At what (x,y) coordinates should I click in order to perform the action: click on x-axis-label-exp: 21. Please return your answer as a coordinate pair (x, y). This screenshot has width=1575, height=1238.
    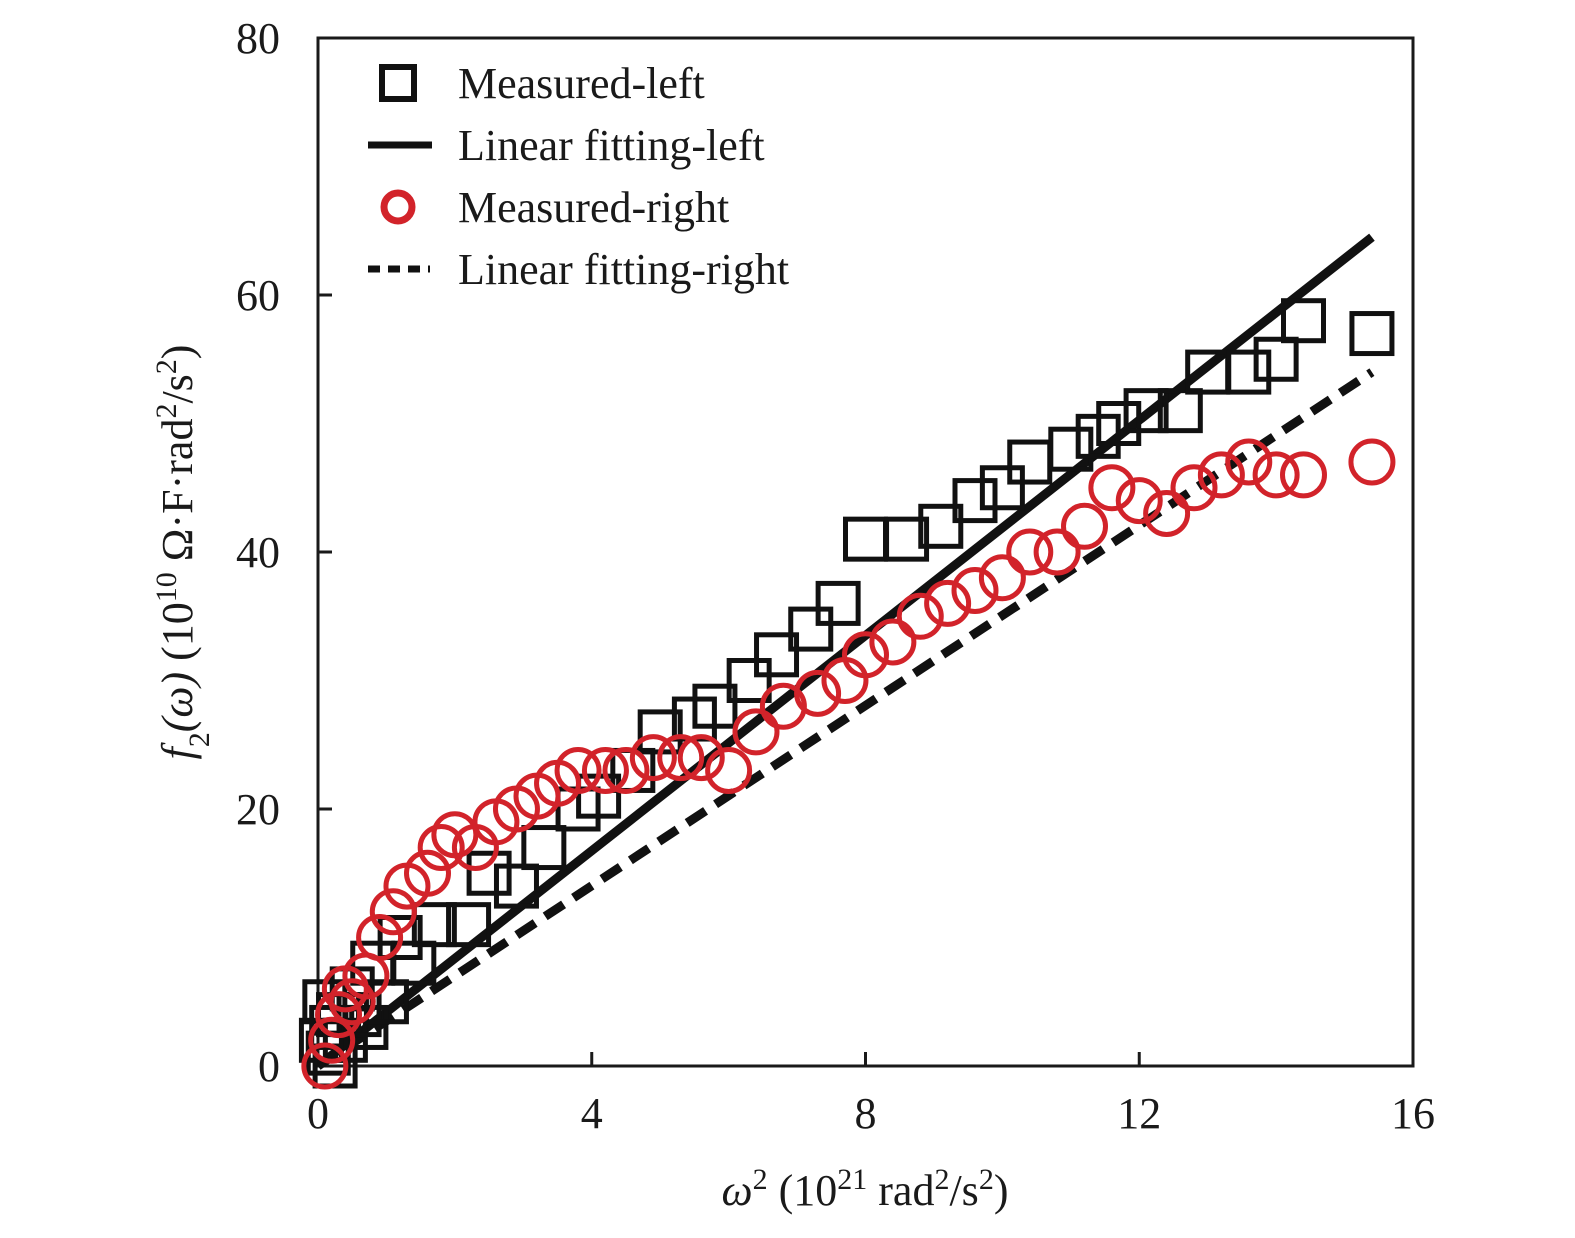
    Looking at the image, I should click on (852, 1179).